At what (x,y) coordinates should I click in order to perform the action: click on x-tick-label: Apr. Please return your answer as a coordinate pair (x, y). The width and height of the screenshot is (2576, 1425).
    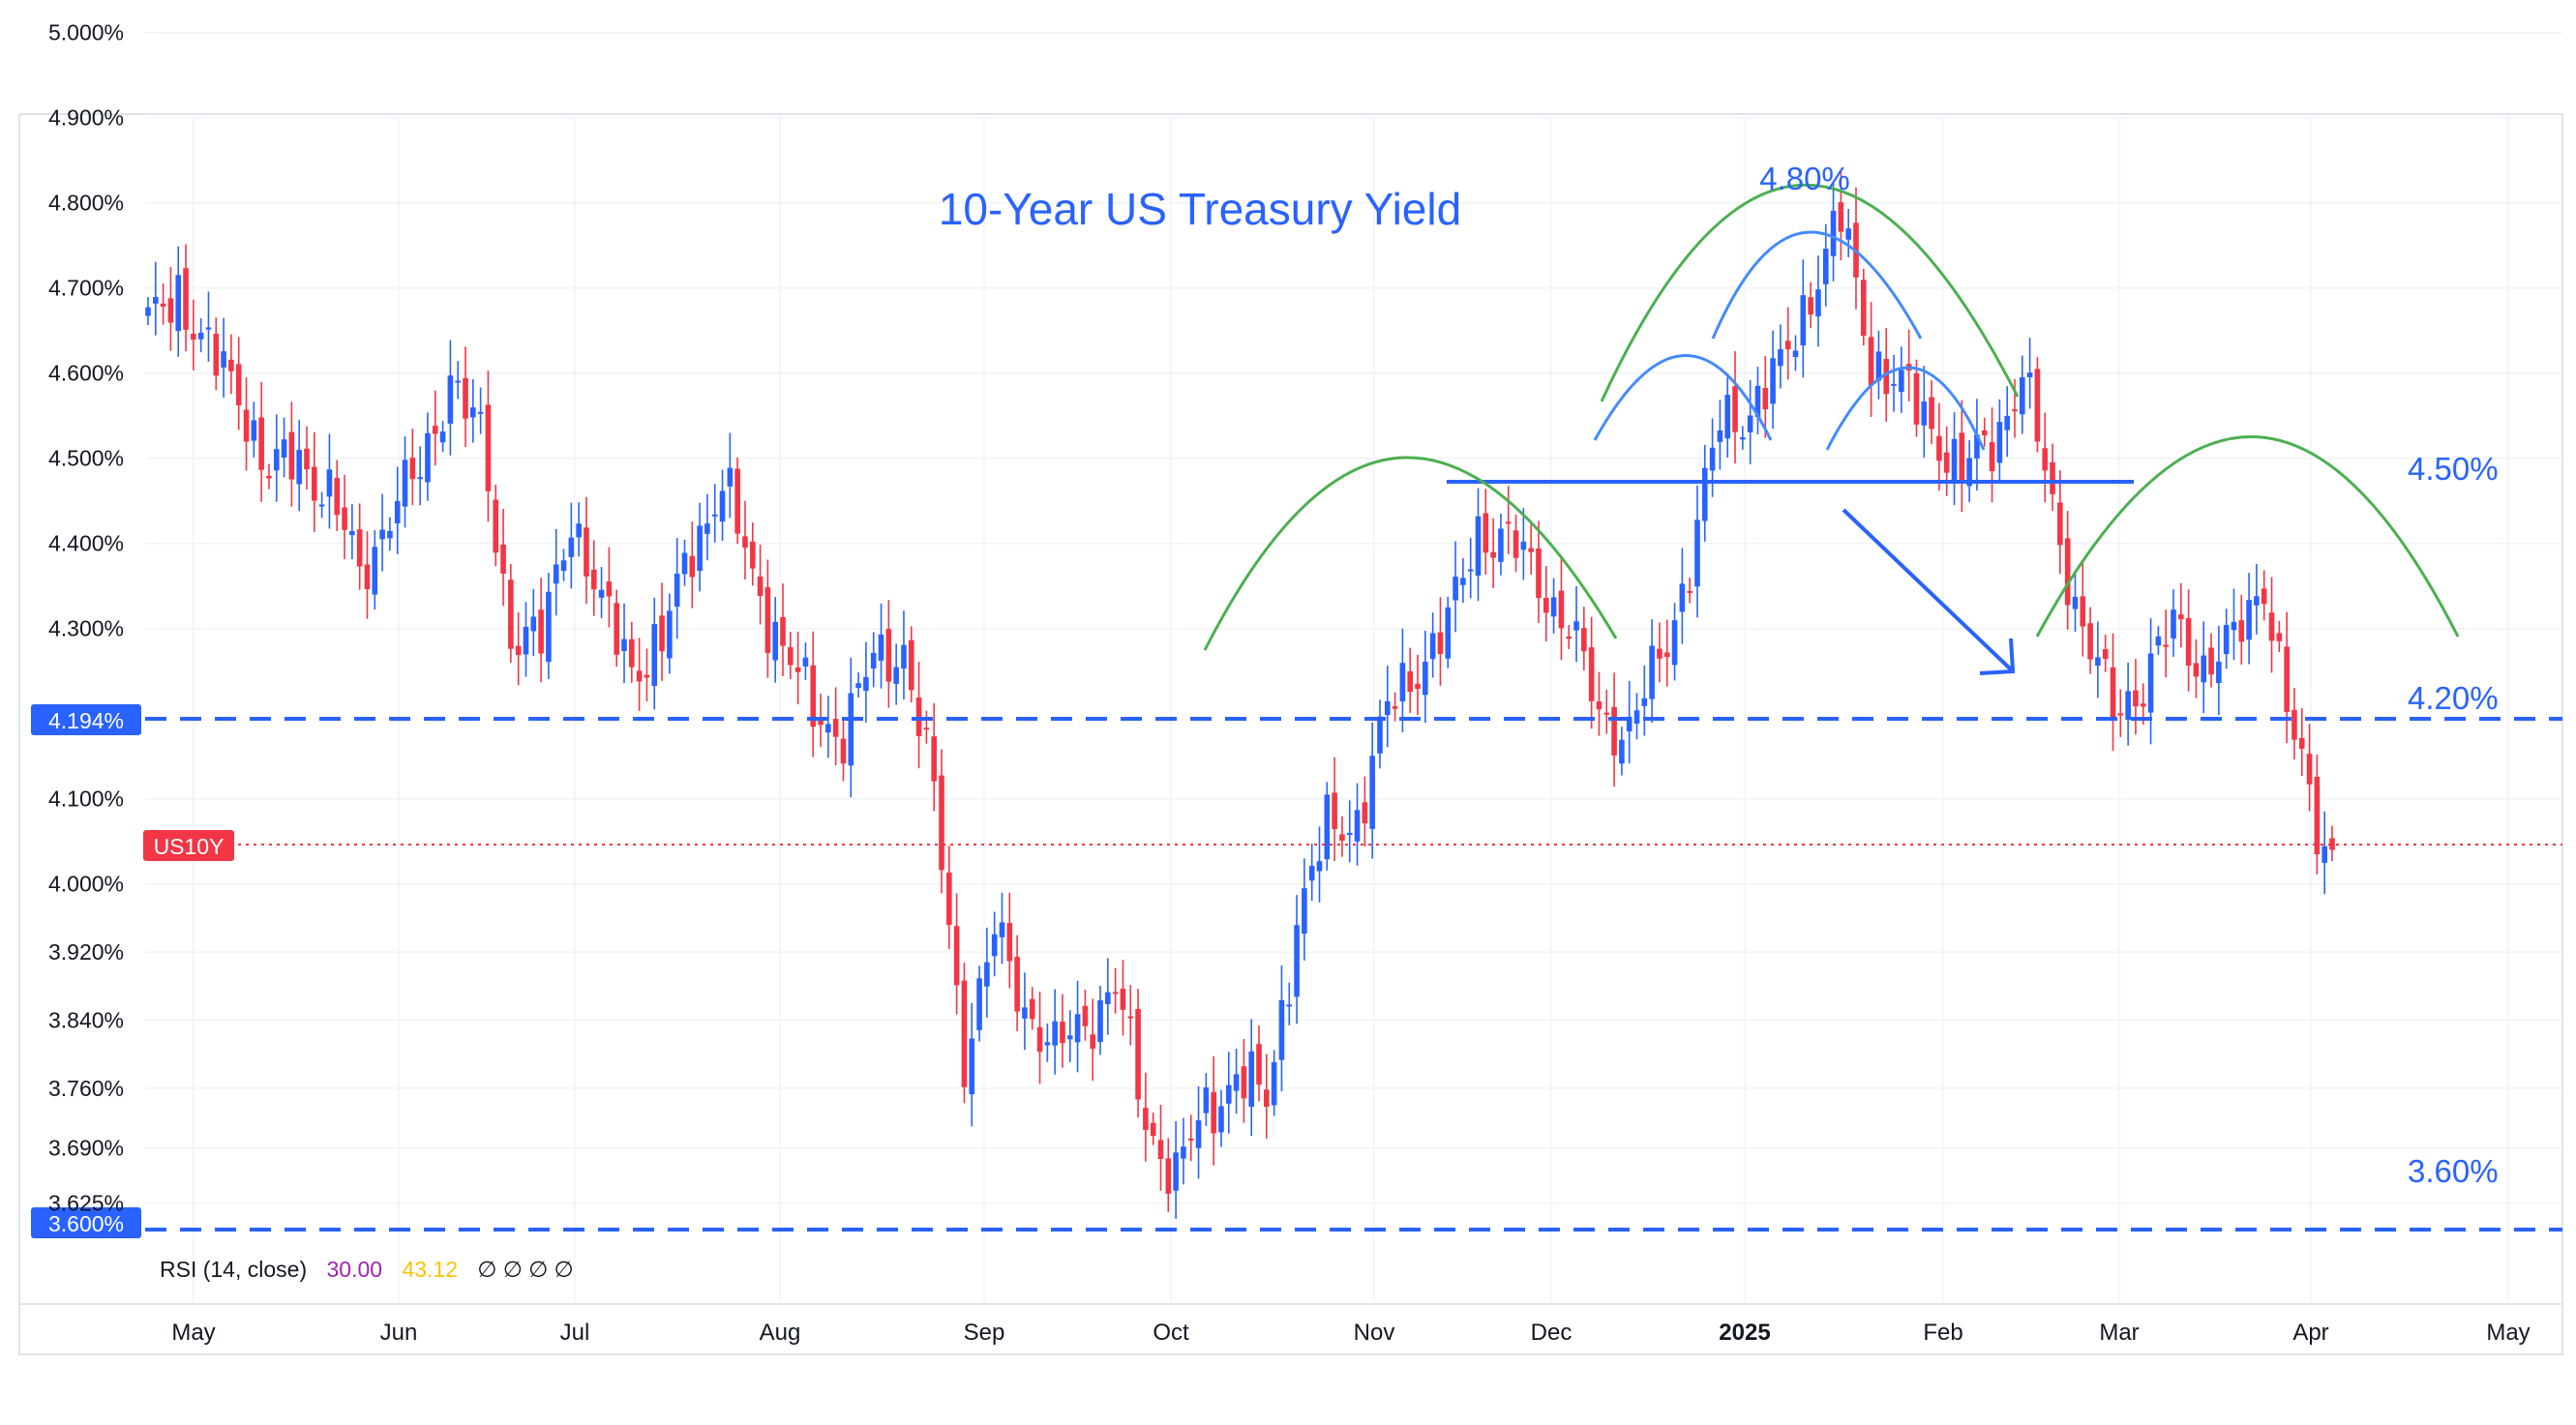
    Looking at the image, I should click on (2310, 1333).